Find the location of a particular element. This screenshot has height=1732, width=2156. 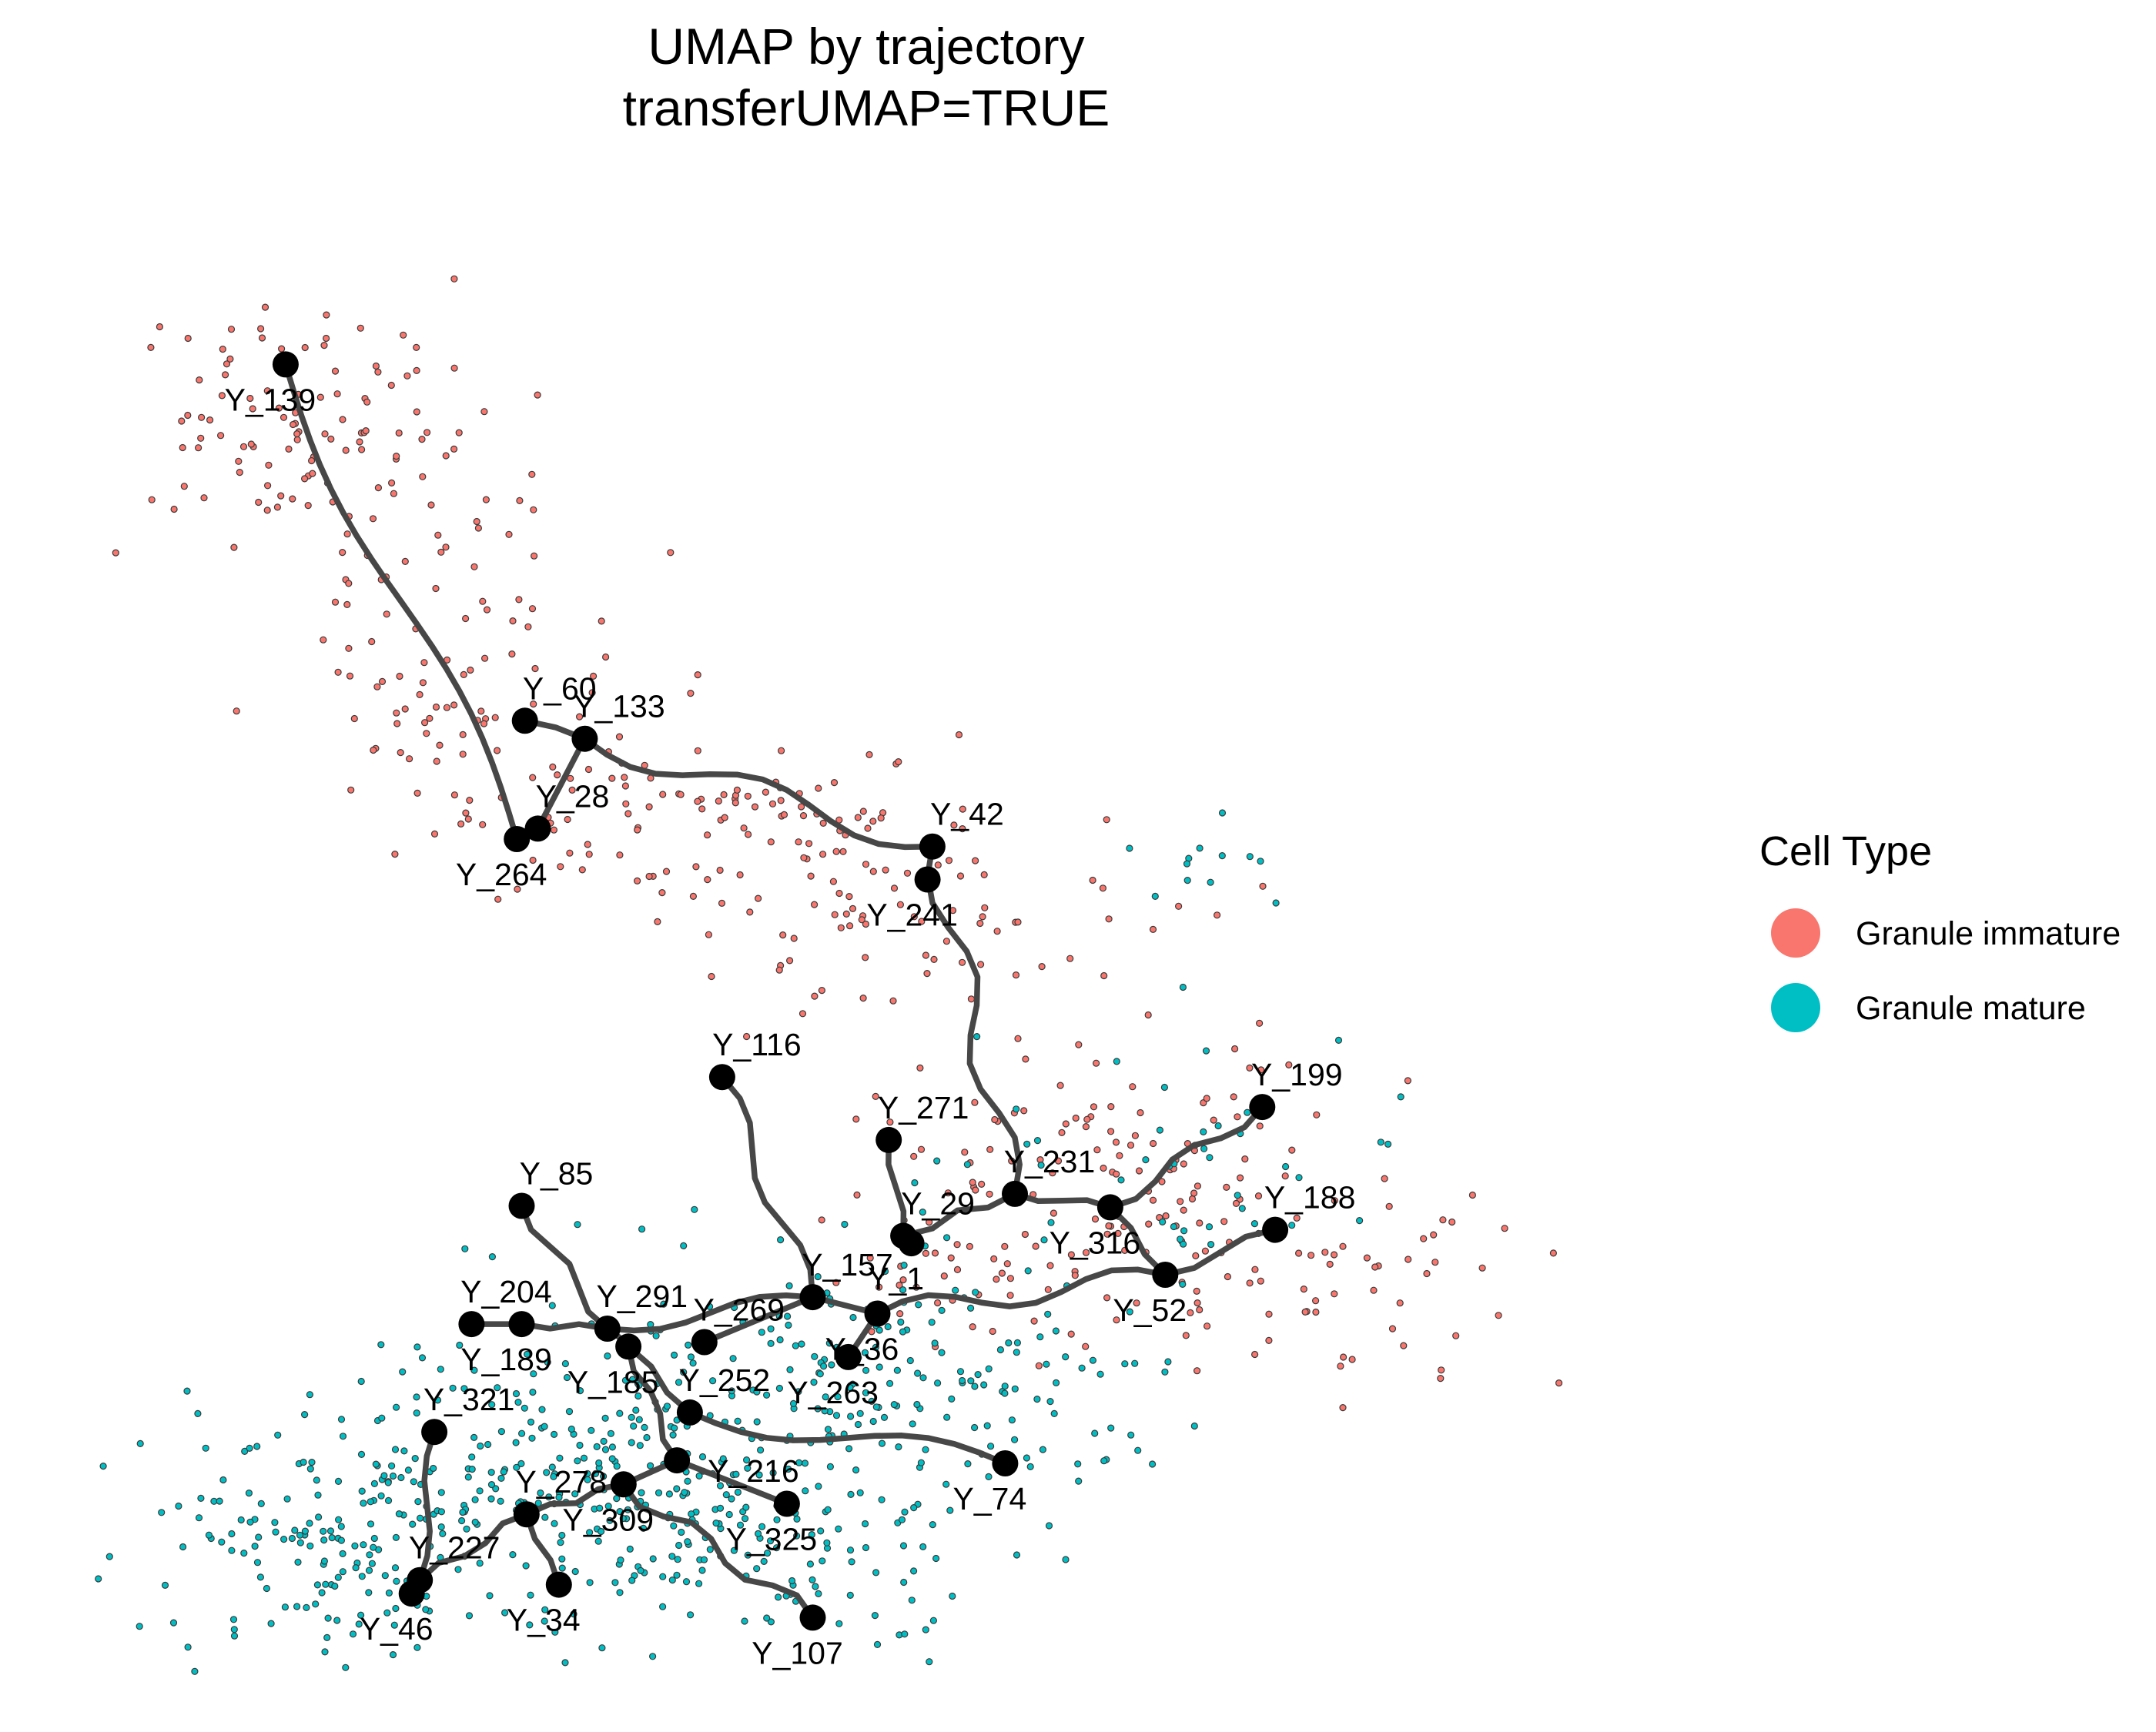

trajectory-edge-y52-y36 is located at coordinates (1021, 1291).